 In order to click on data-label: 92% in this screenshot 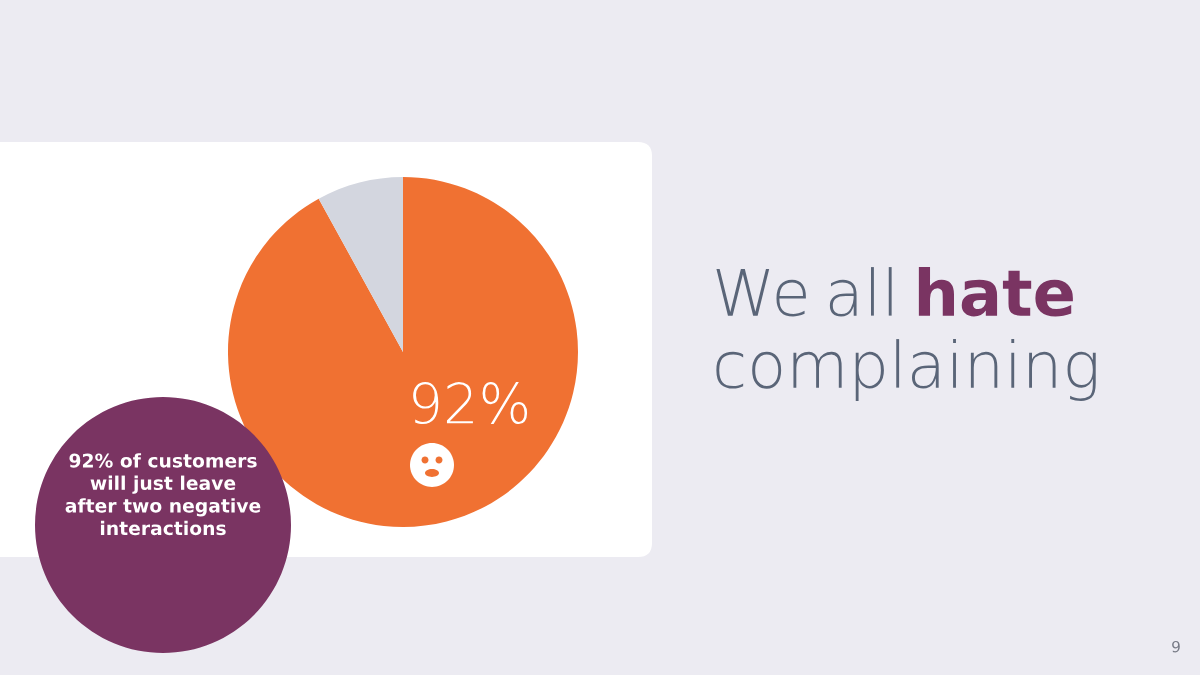, I will do `click(470, 403)`.